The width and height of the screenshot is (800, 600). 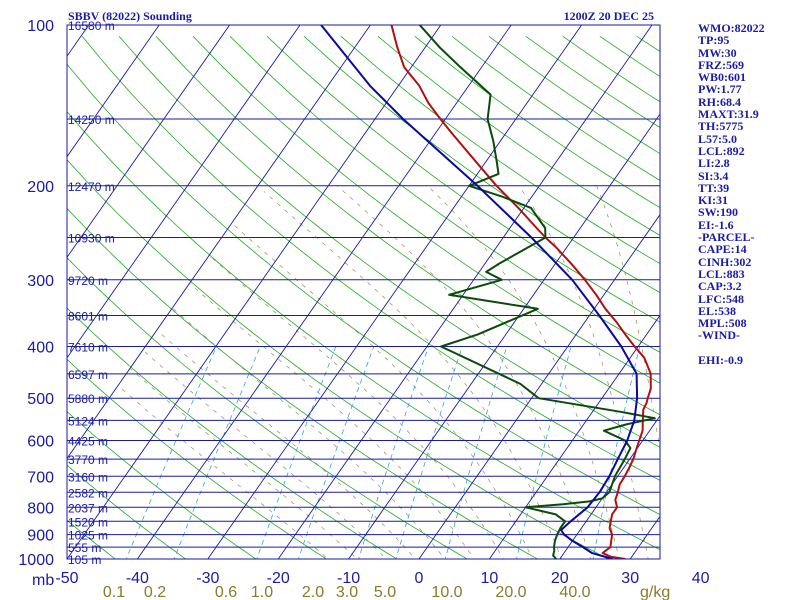 What do you see at coordinates (84, 548) in the screenshot?
I see `height-level-label: 555 m` at bounding box center [84, 548].